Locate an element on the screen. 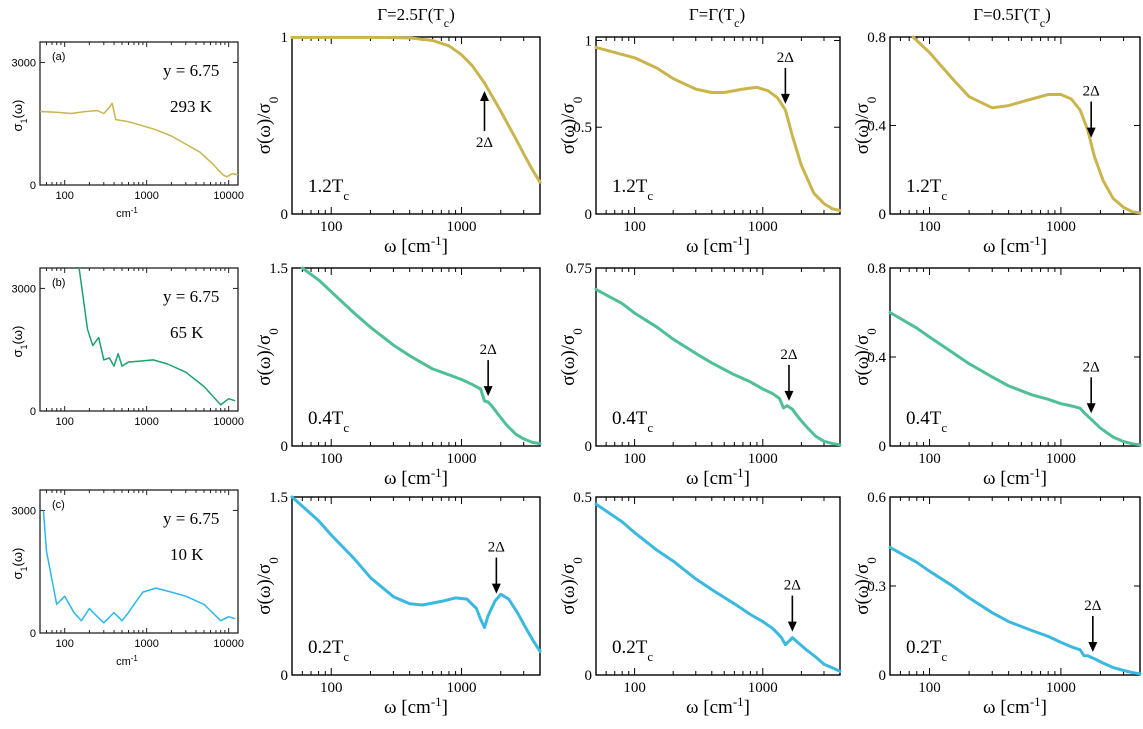 This screenshot has width=1143, height=729. panel-tag: (a) is located at coordinates (58, 57).